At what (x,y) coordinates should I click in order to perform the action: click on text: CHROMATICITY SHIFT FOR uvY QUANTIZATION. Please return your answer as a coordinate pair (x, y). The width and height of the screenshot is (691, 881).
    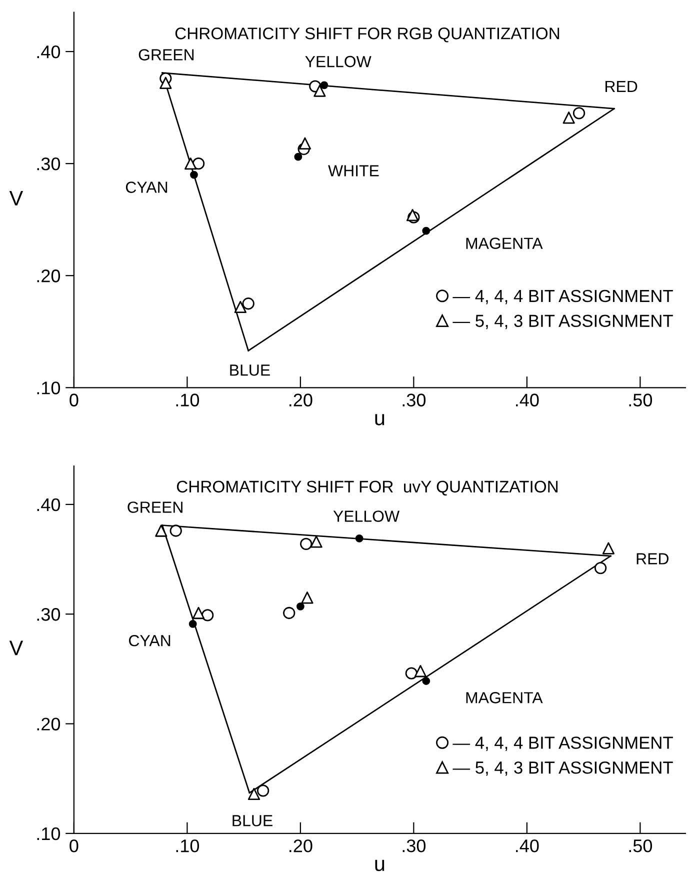
    Looking at the image, I should click on (367, 488).